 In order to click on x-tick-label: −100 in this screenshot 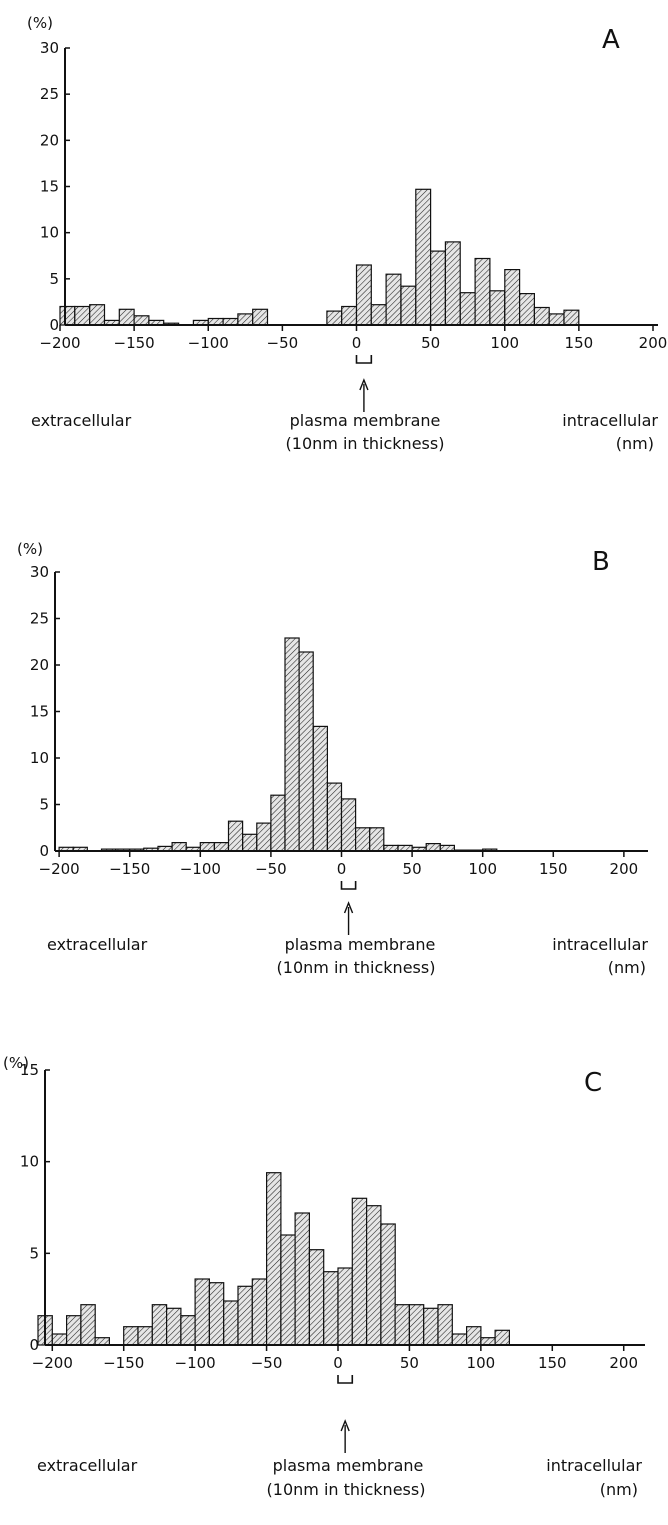, I will do `click(195, 1363)`.